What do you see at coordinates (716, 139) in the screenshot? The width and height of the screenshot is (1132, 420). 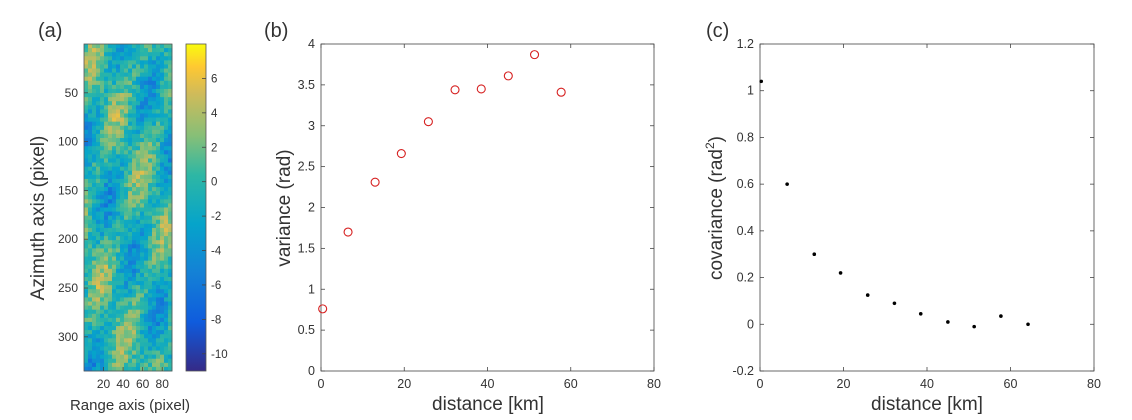 I see `panel-c-ylabel-end: )` at bounding box center [716, 139].